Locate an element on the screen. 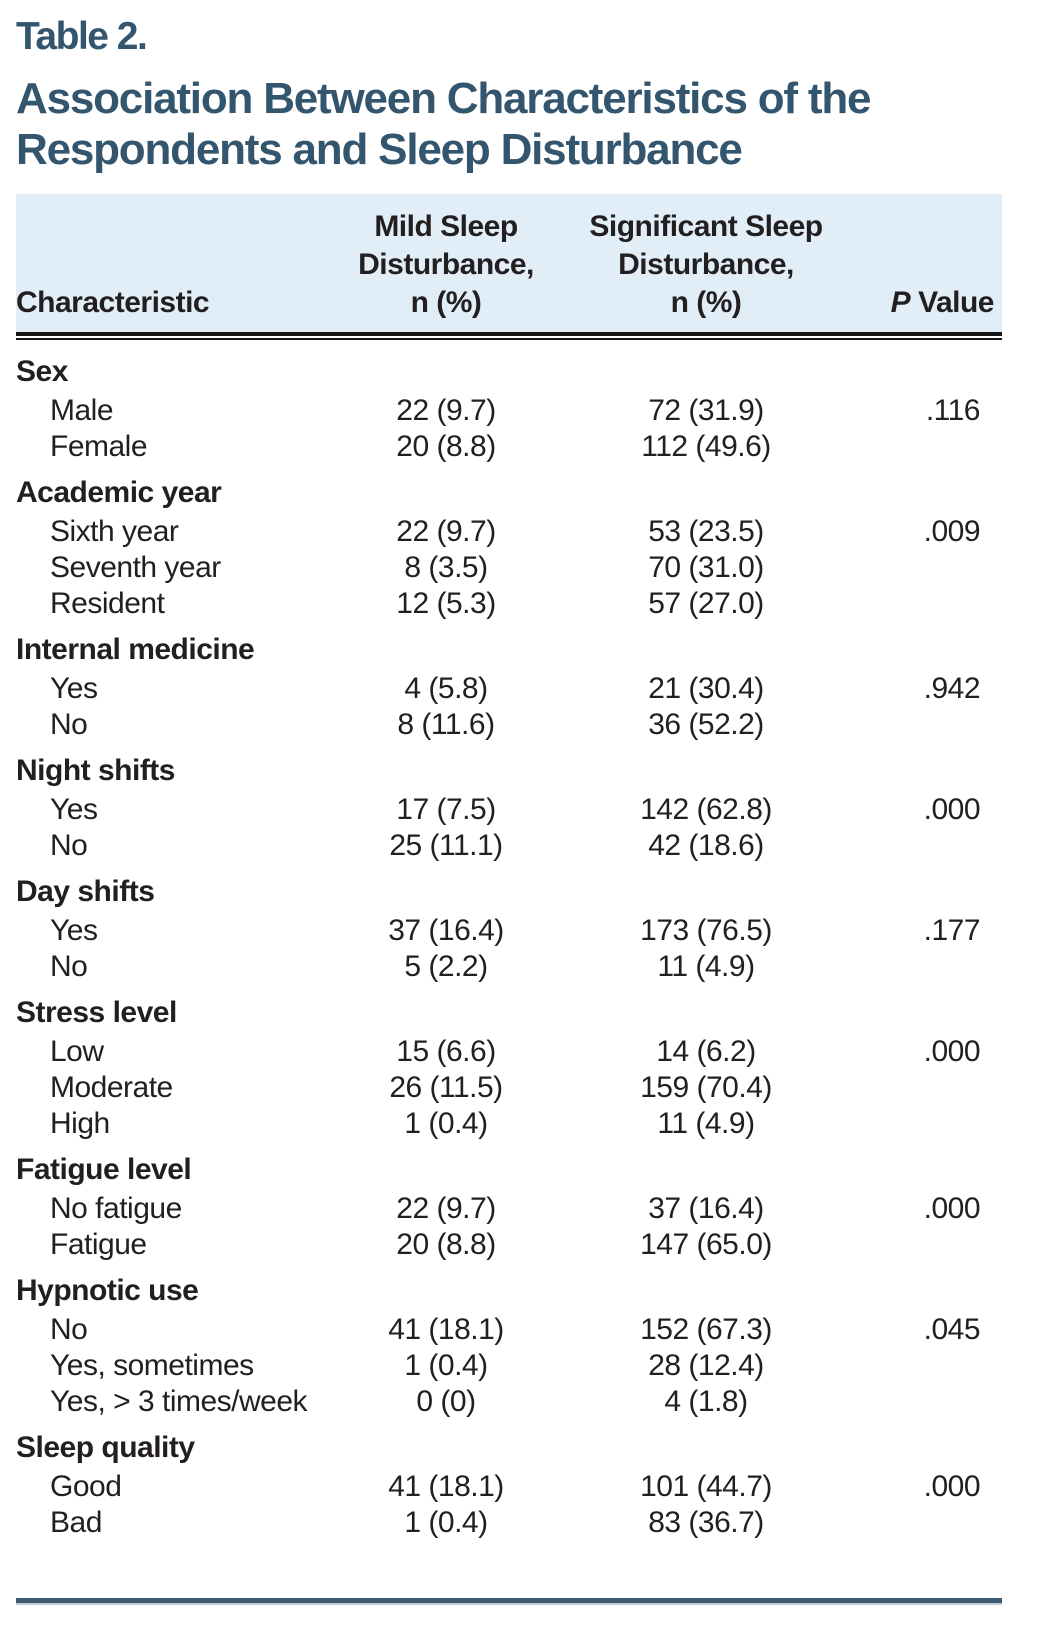 This screenshot has width=1040, height=1627. column-header-significant-line-2: Disturbance, is located at coordinates (706, 264).